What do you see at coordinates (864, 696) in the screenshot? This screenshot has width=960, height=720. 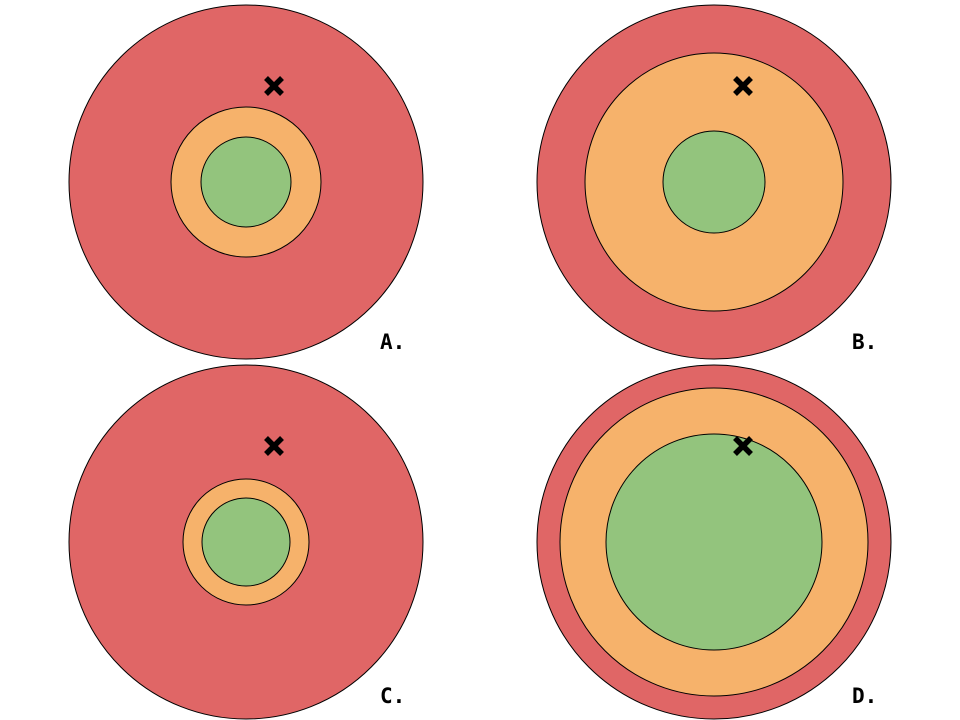 I see `panel-label-d: D.` at bounding box center [864, 696].